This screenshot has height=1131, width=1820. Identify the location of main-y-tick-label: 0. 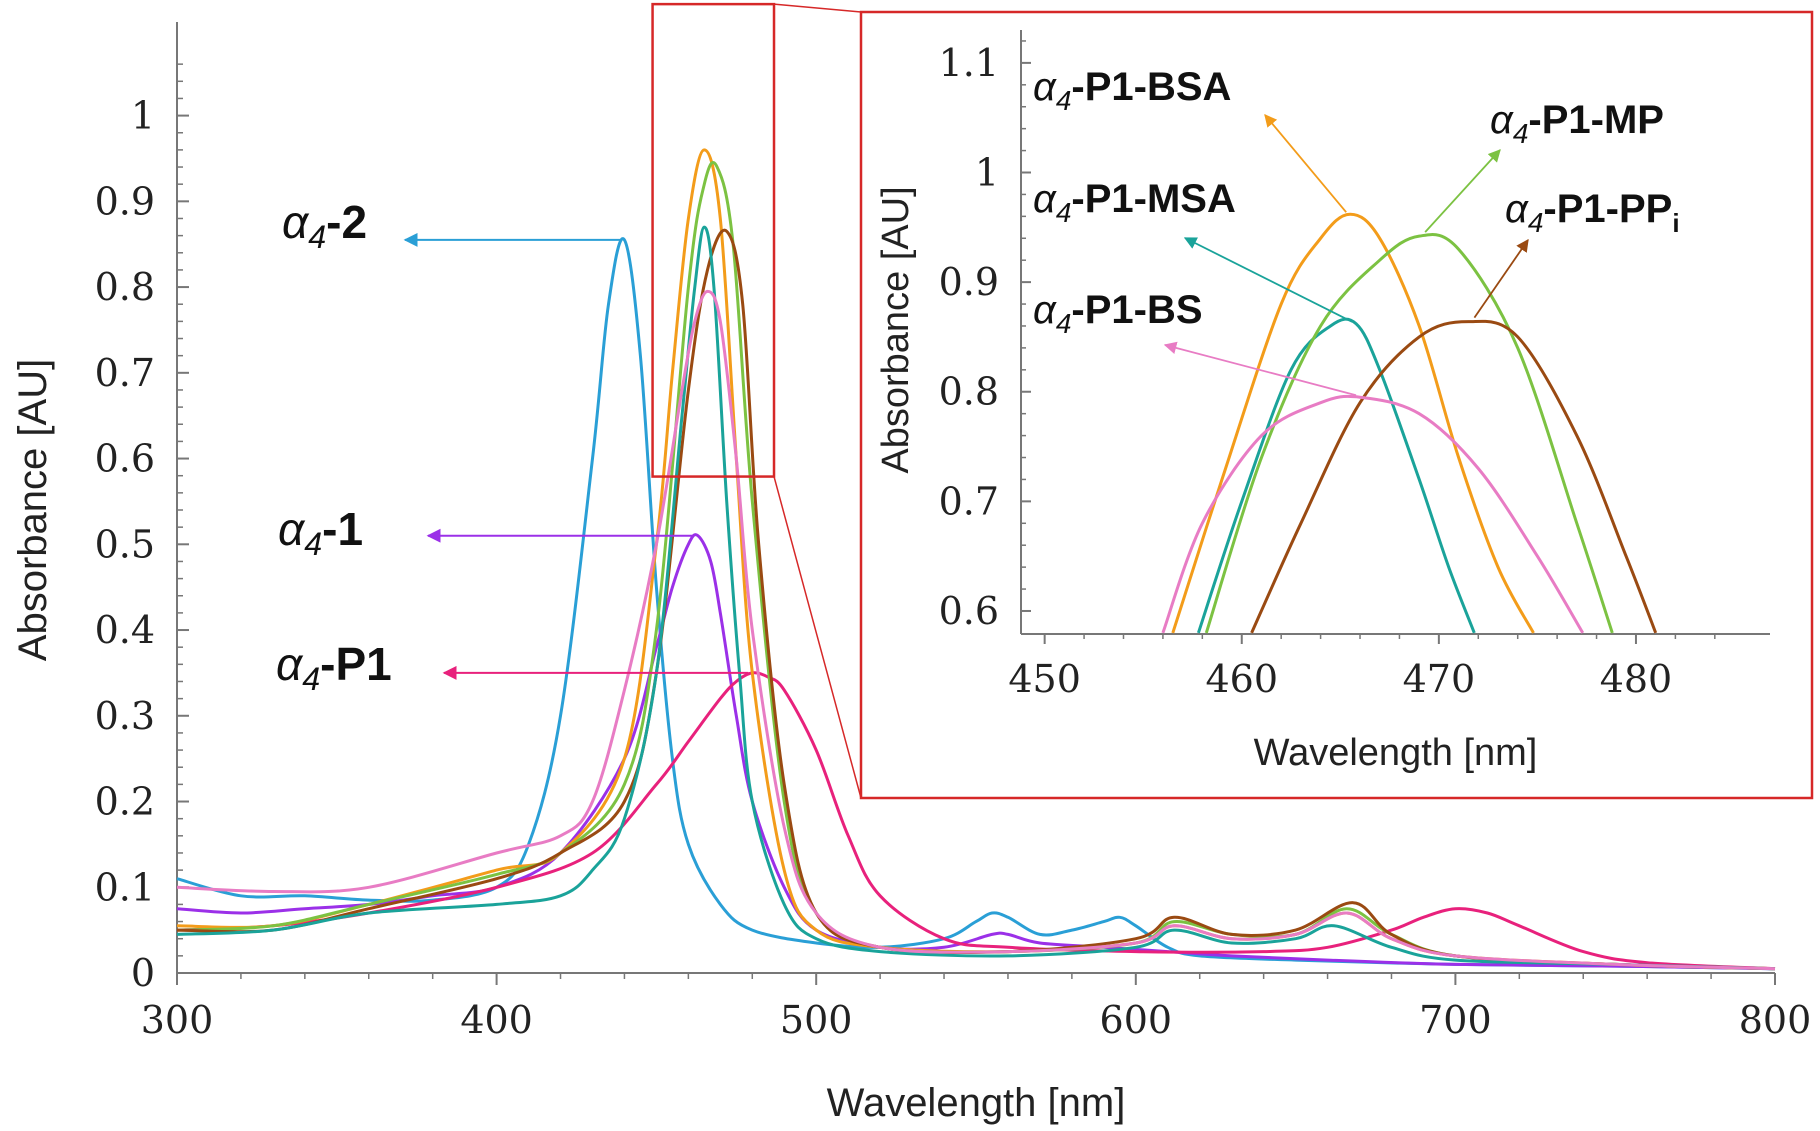
(143, 973).